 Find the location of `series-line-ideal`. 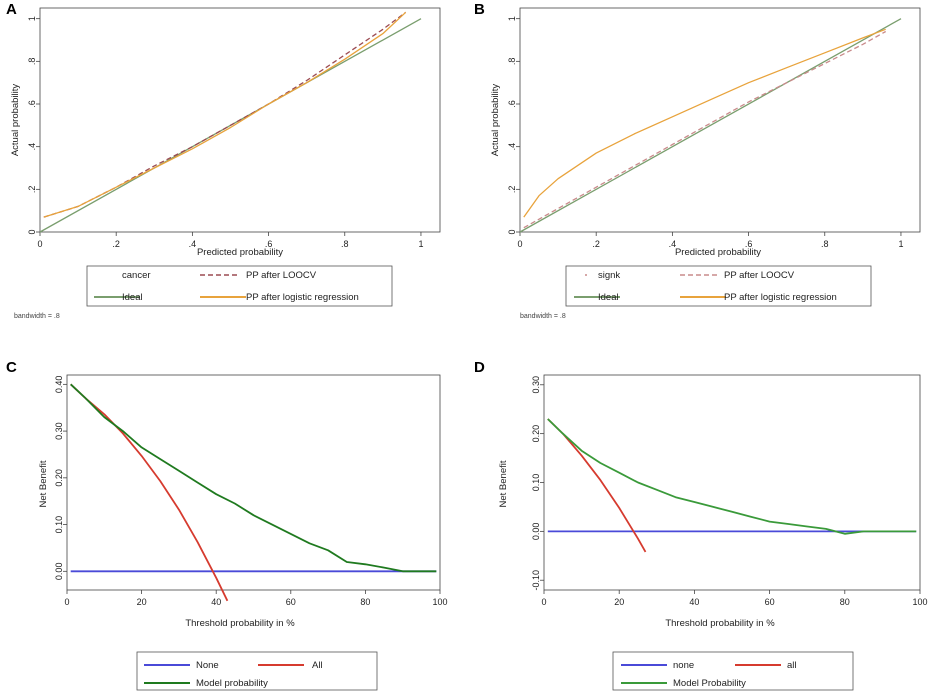

series-line-ideal is located at coordinates (710, 125).